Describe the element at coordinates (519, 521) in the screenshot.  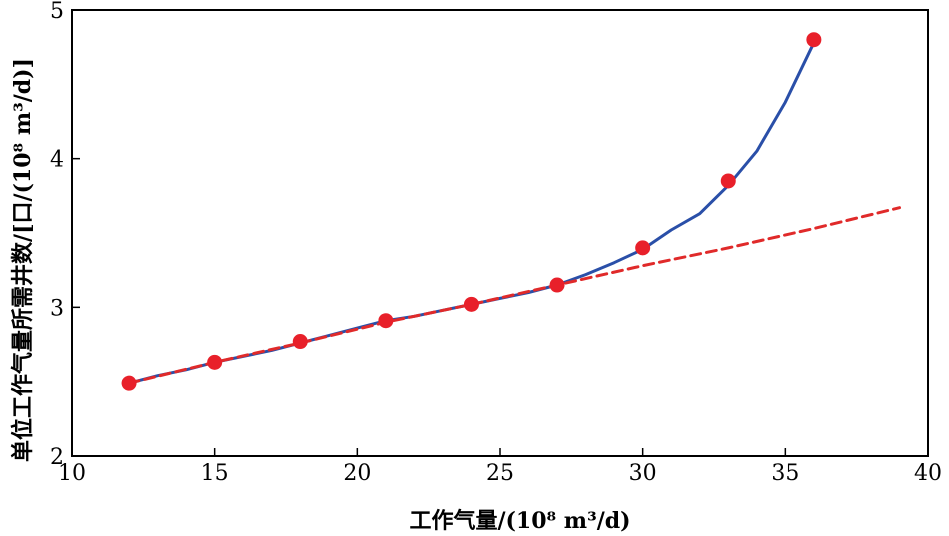
I see `x-axis-title: 工作气量/(10⁸ m³/d)` at that location.